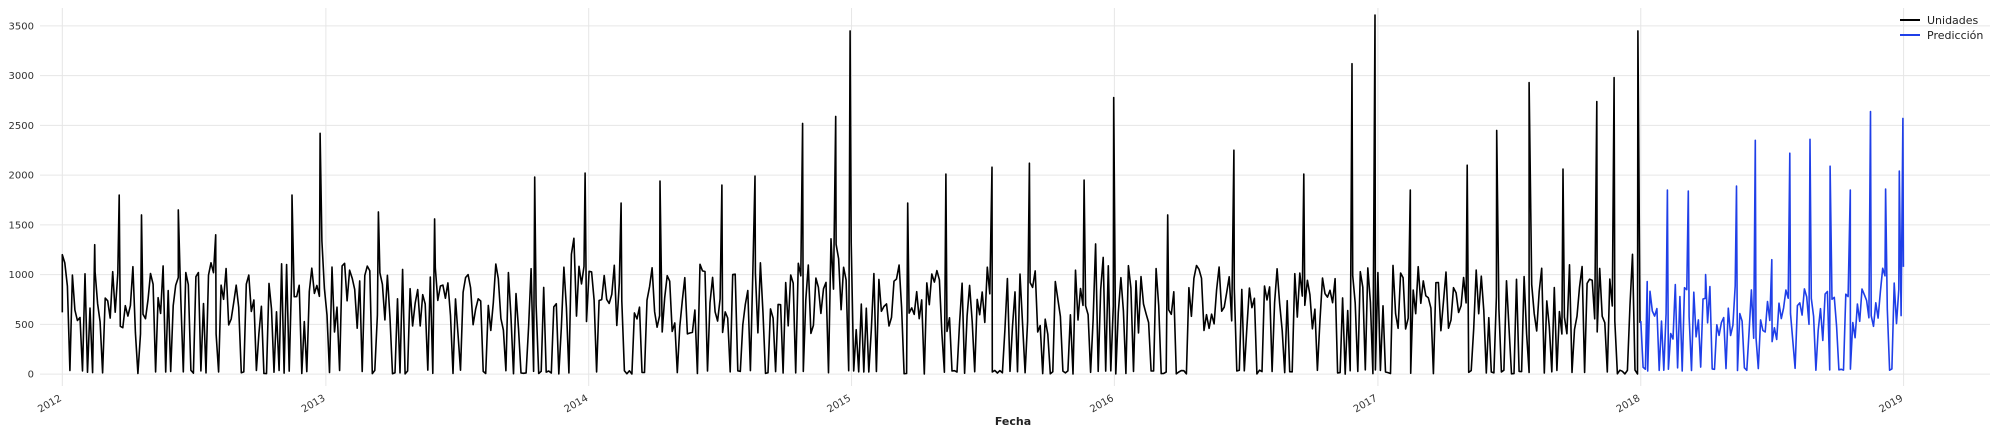 The height and width of the screenshot is (434, 1995). Describe the element at coordinates (24, 325) in the screenshot. I see `y-tick-label: 500` at that location.